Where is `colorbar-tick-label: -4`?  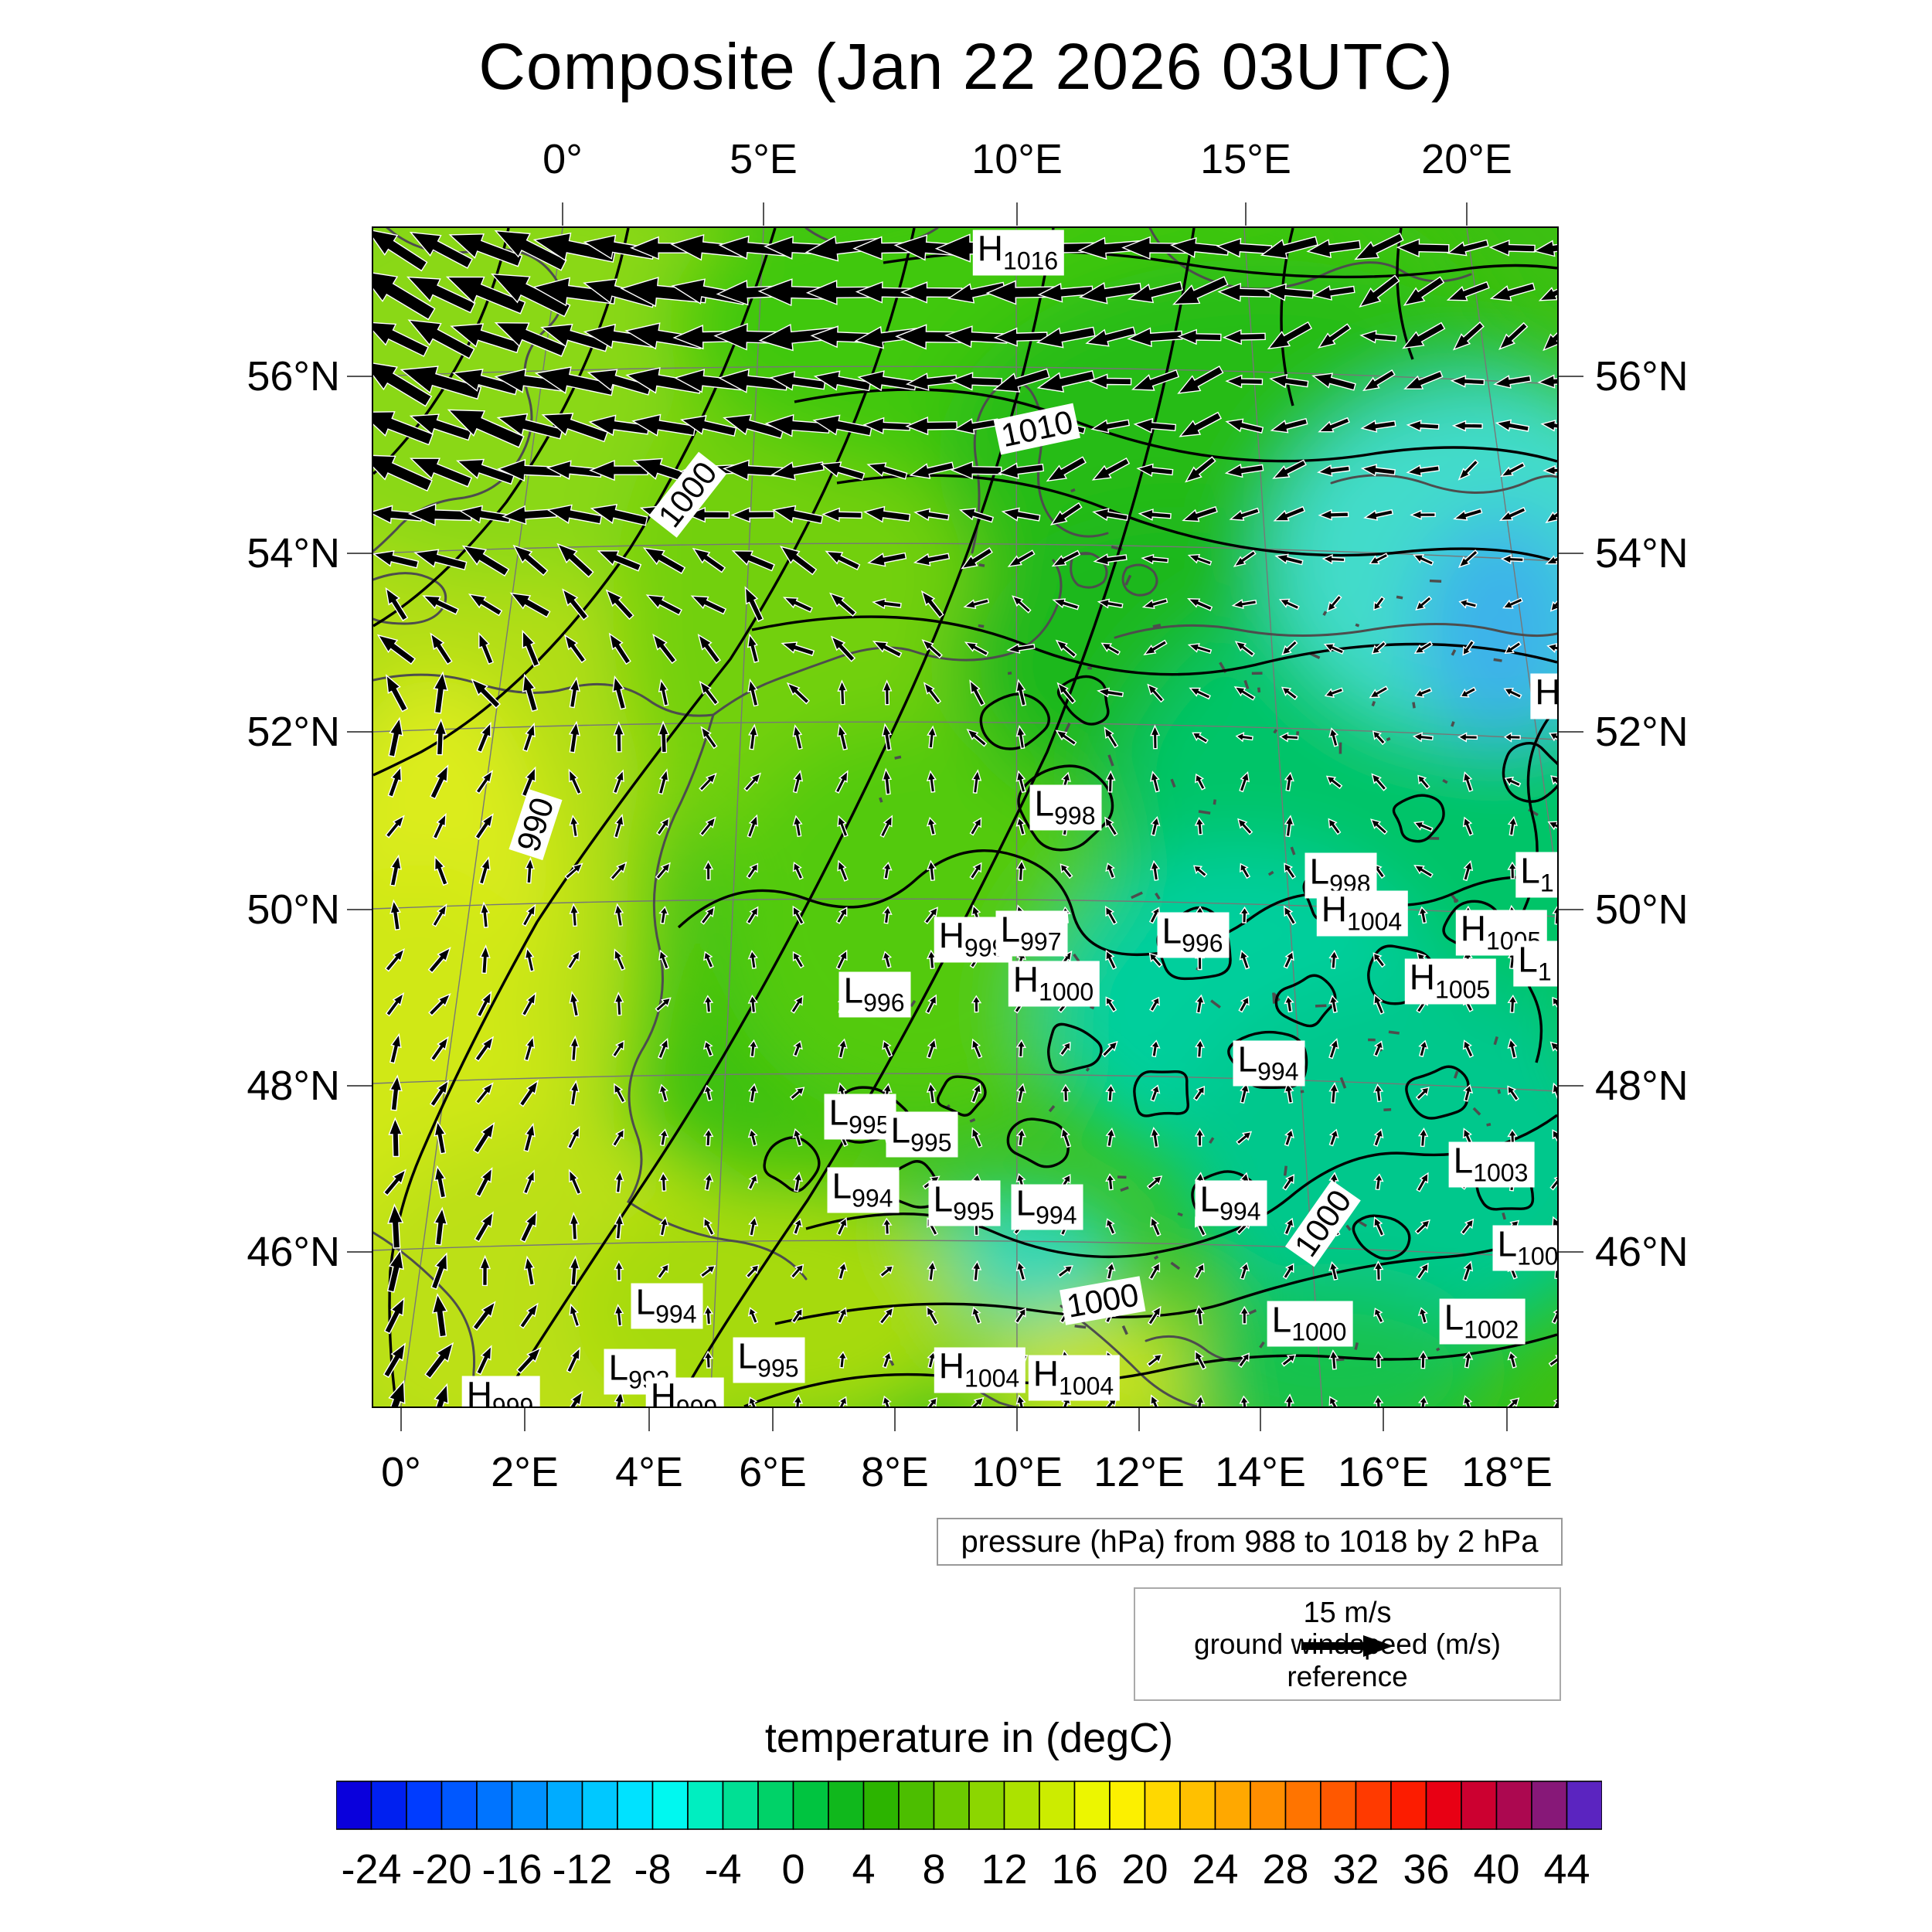 colorbar-tick-label: -4 is located at coordinates (723, 1870).